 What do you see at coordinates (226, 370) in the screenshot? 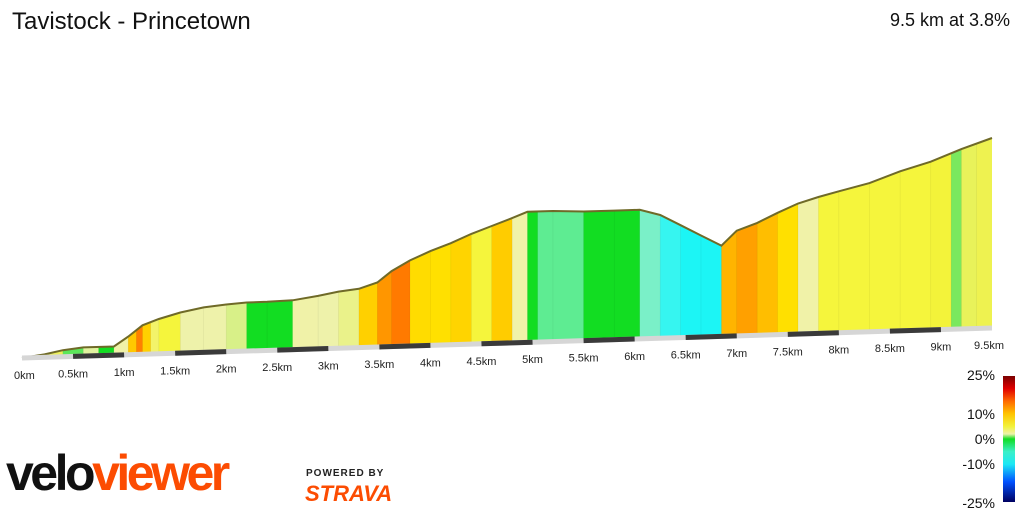
I see `x-tick-label: 2km` at bounding box center [226, 370].